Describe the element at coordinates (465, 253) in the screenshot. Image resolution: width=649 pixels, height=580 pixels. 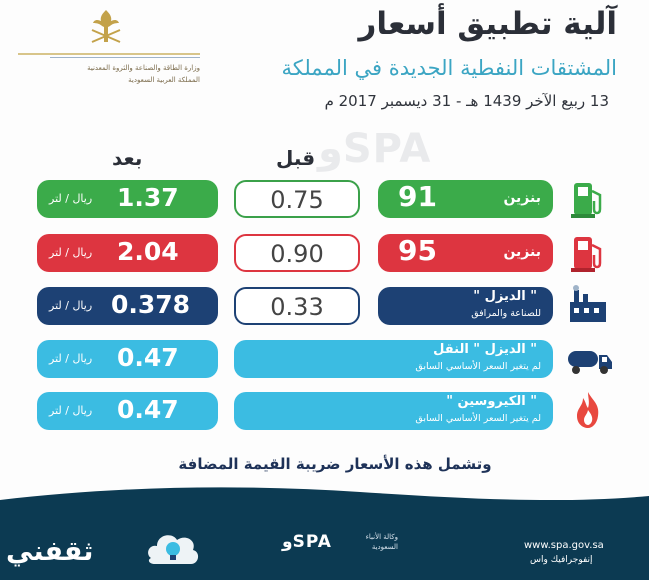
I see `fuel-label-95: 95 بنزين` at that location.